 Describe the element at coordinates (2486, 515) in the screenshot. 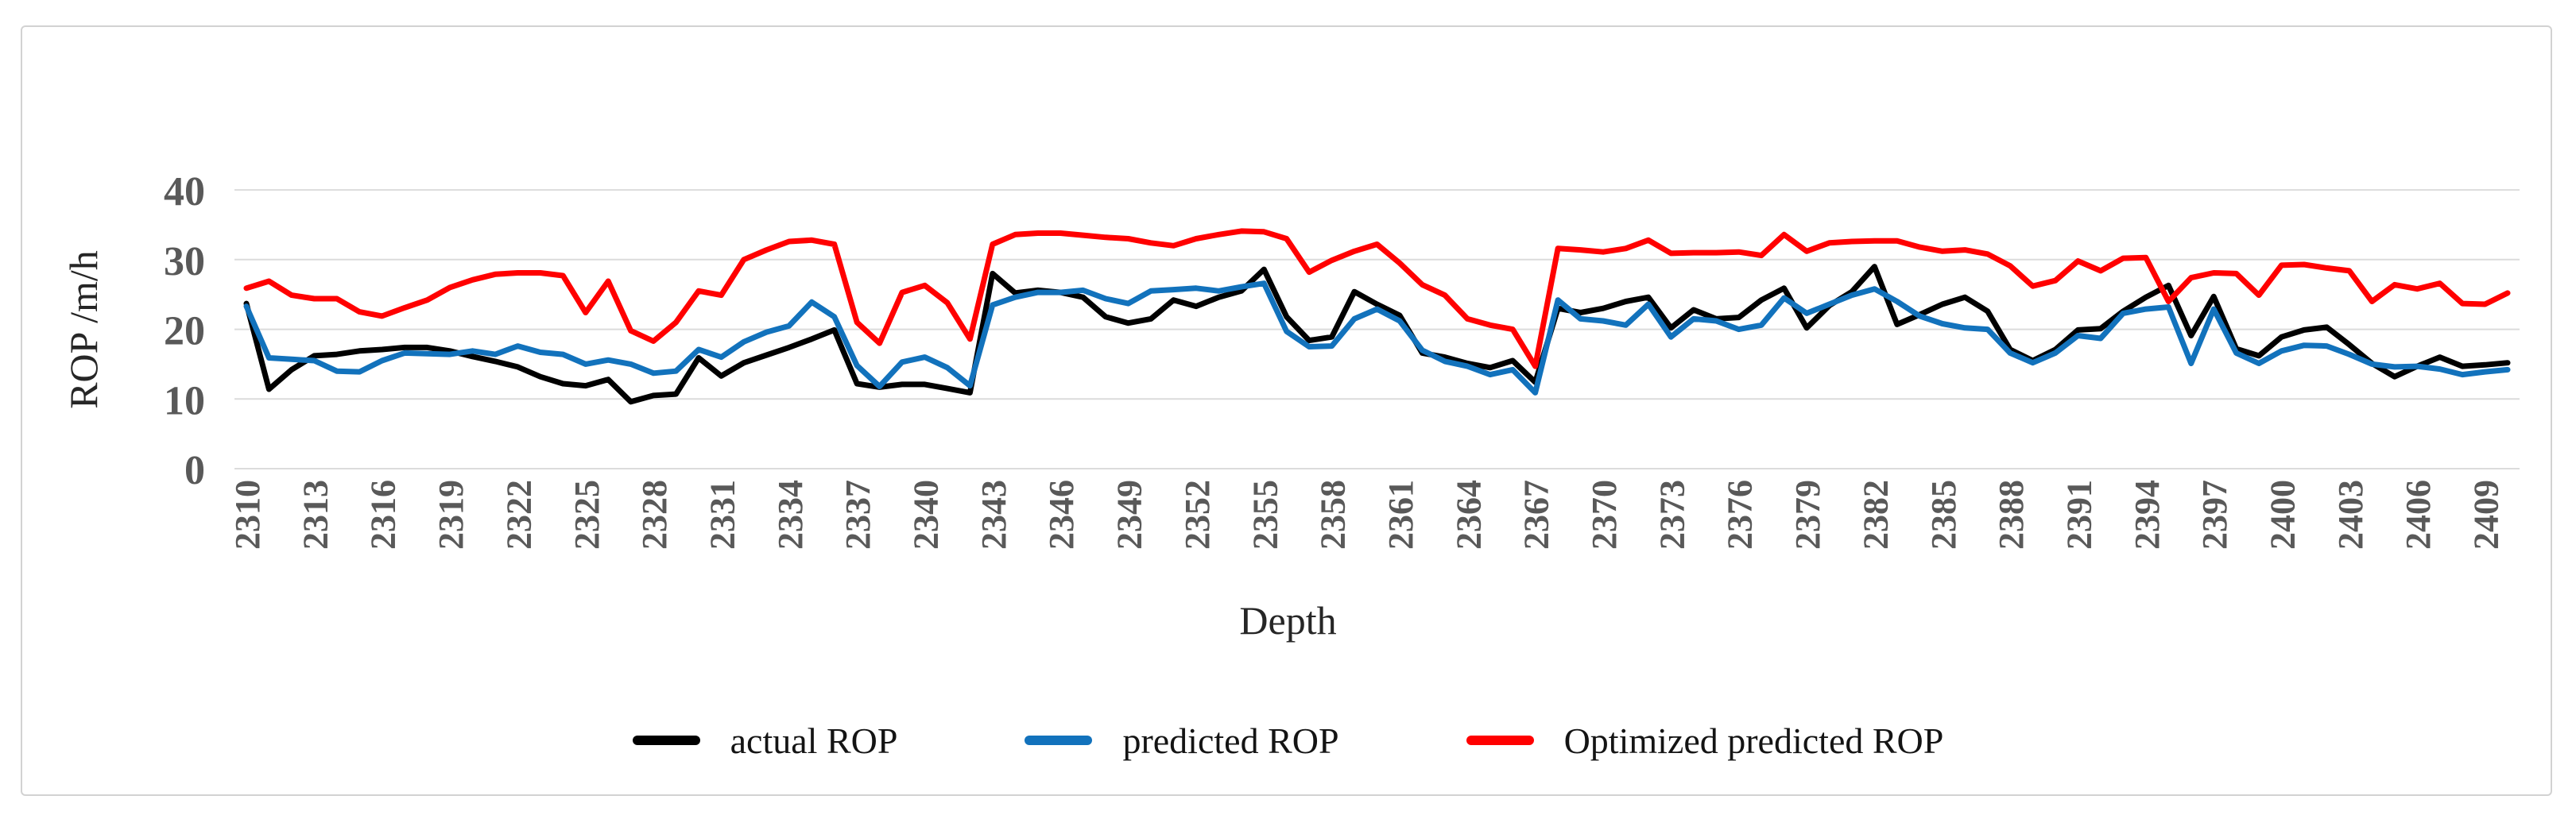

I see `x-tick-label: 2409` at that location.